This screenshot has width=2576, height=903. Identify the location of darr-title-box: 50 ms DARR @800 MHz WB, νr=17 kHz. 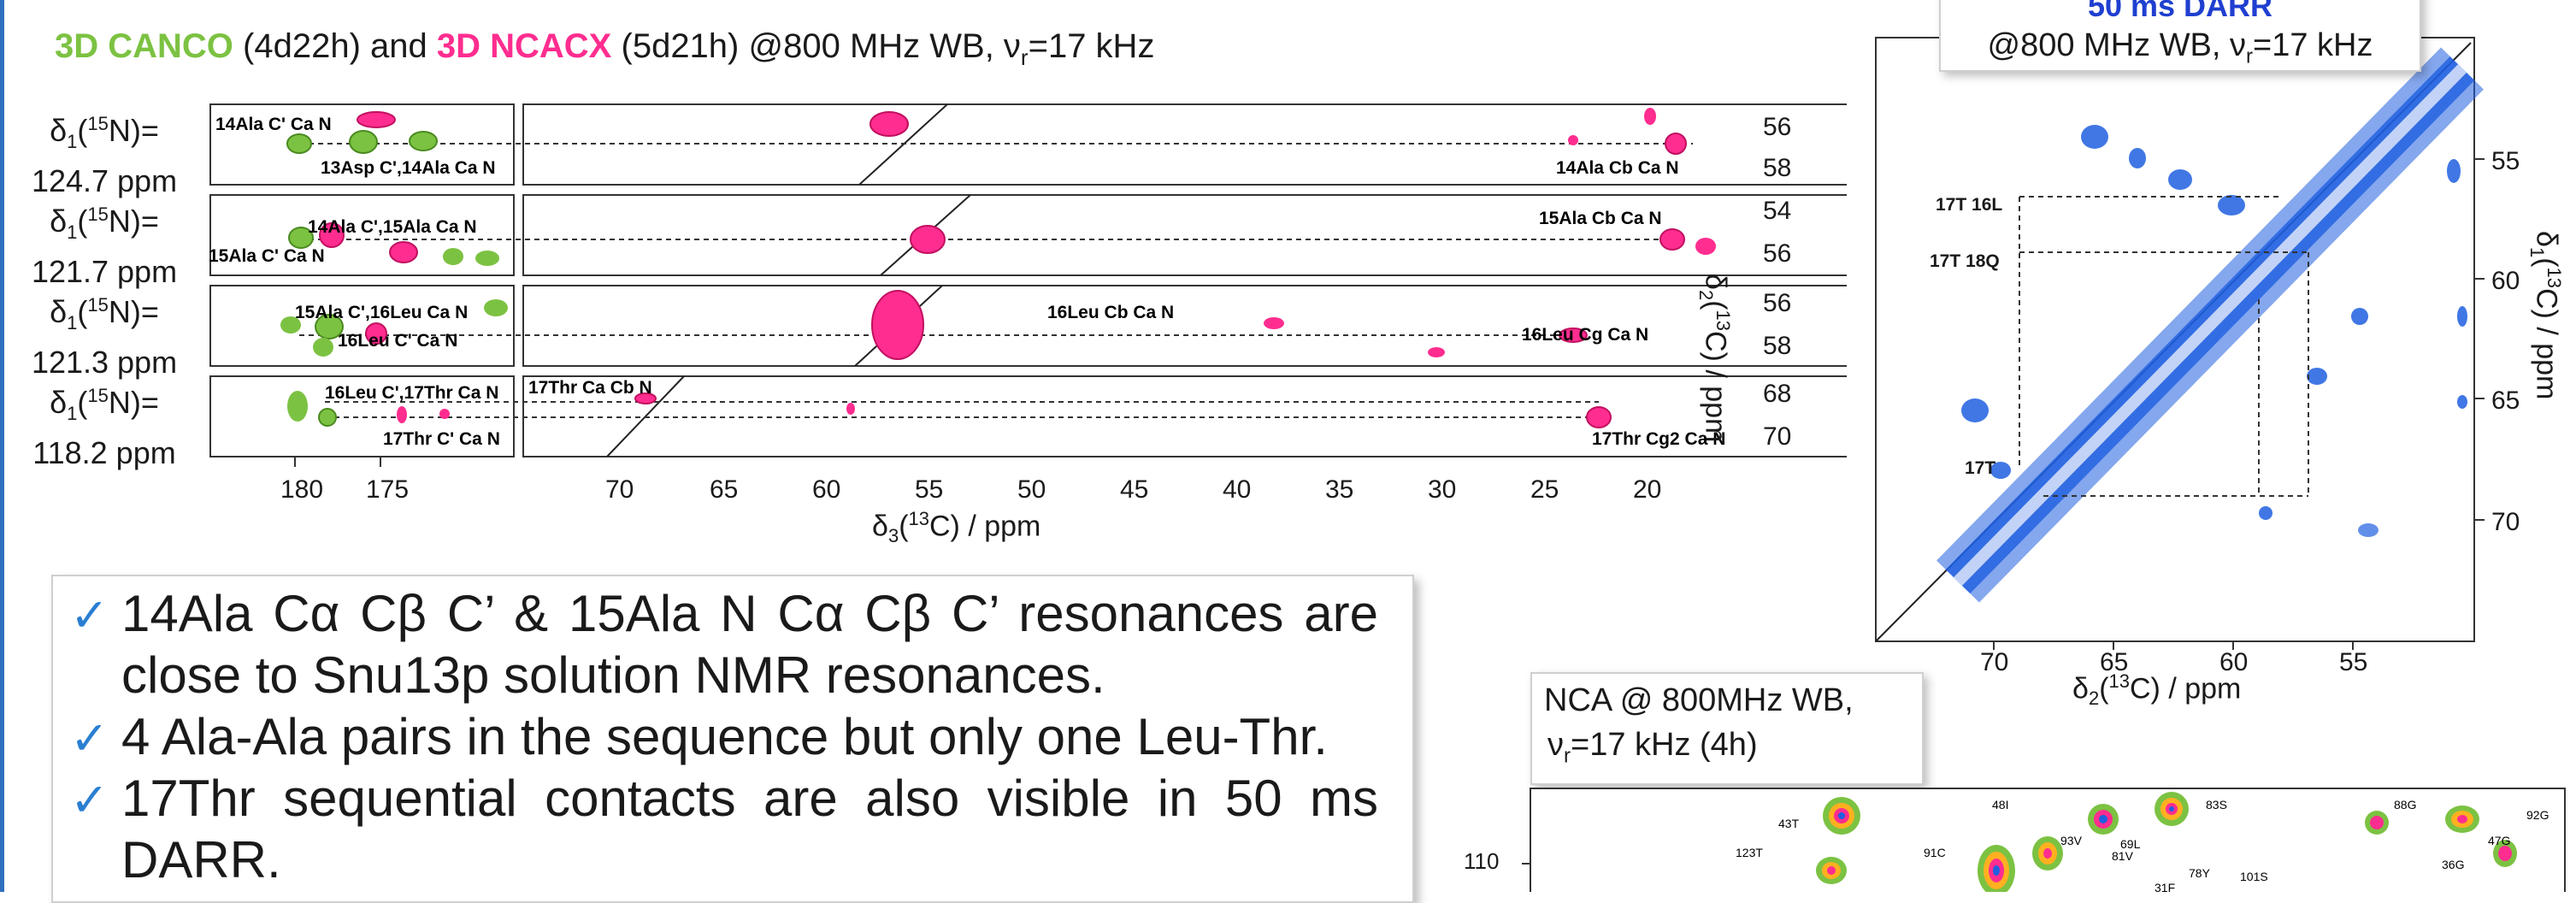
(2180, 36).